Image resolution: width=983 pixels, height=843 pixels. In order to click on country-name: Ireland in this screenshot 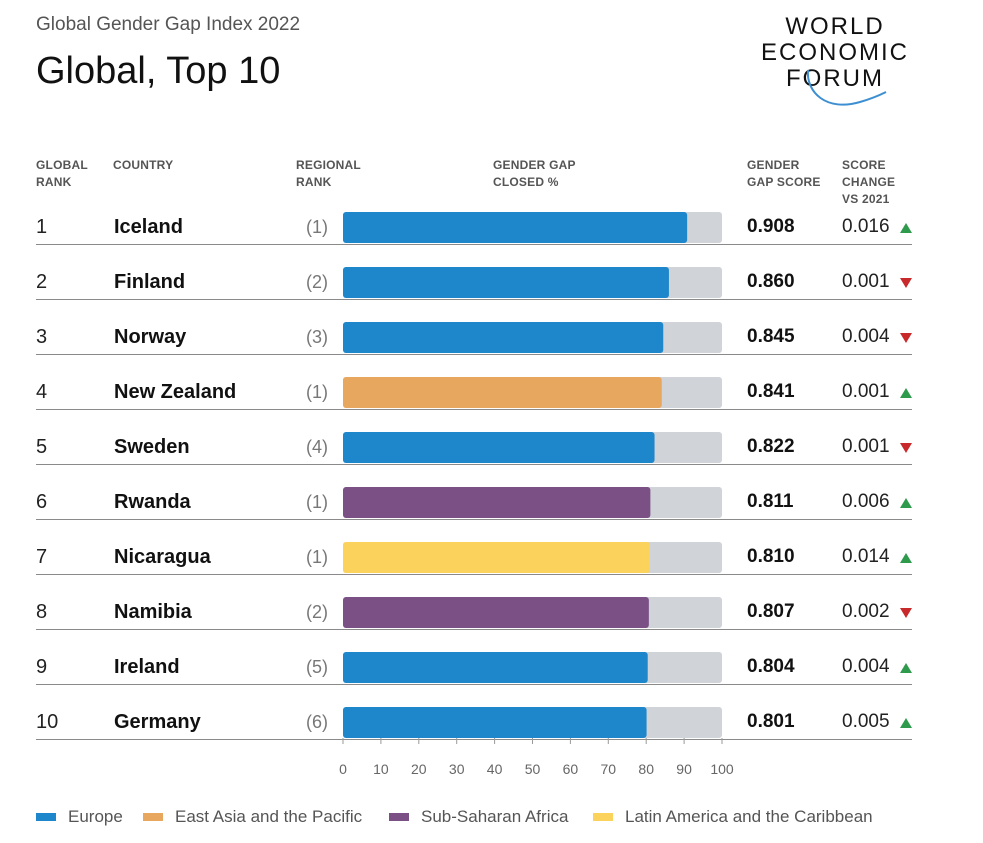, I will do `click(147, 666)`.